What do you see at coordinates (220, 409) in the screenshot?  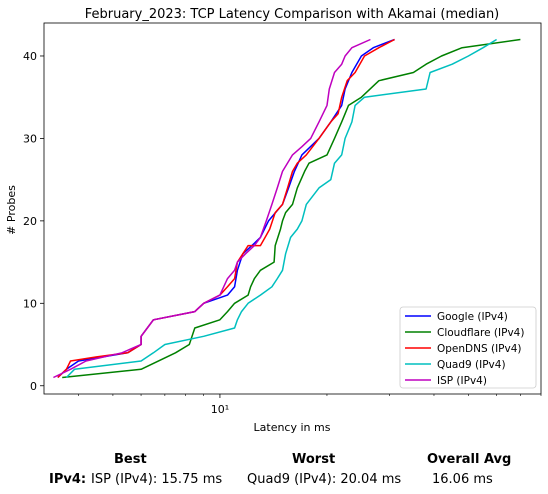 I see `x-tick-label: 10¹` at bounding box center [220, 409].